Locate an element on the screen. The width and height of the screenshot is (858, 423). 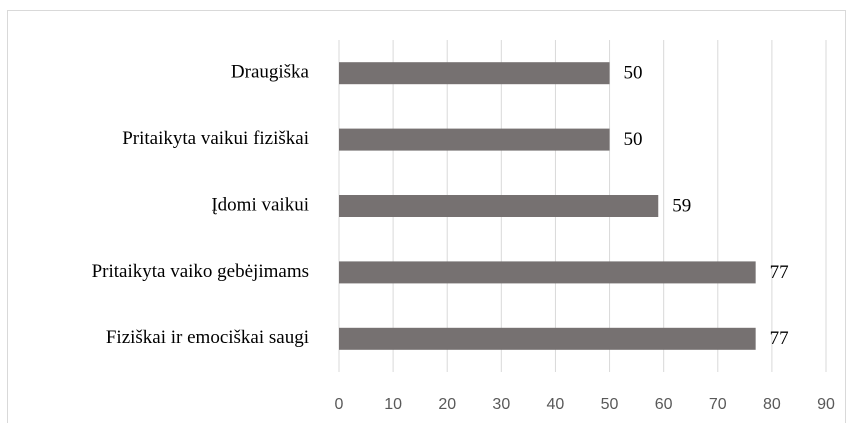
y-tick-label: Įdomi vaikui is located at coordinates (260, 204).